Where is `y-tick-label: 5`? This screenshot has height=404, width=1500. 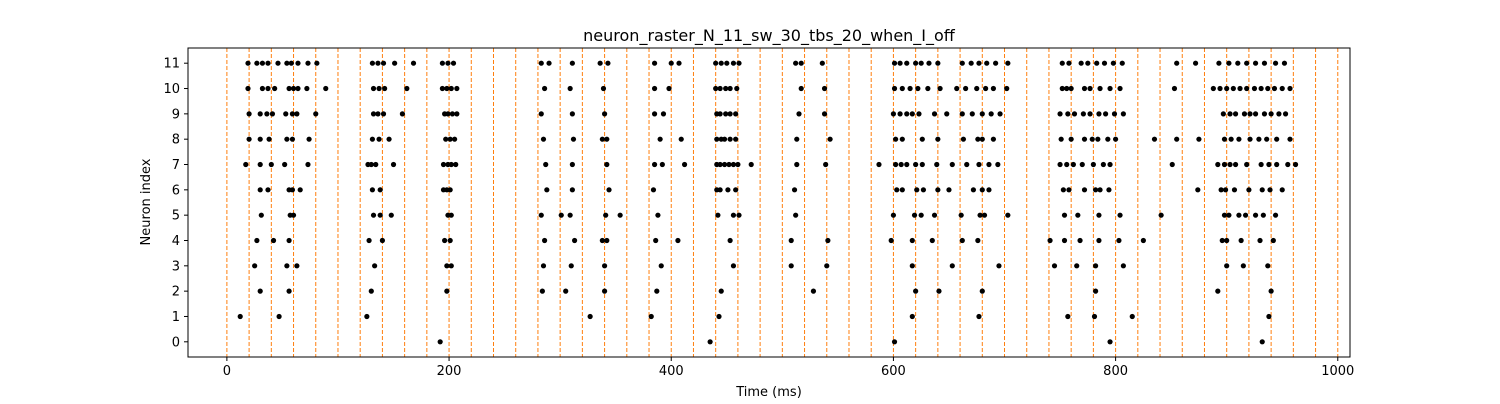
y-tick-label: 5 is located at coordinates (176, 216).